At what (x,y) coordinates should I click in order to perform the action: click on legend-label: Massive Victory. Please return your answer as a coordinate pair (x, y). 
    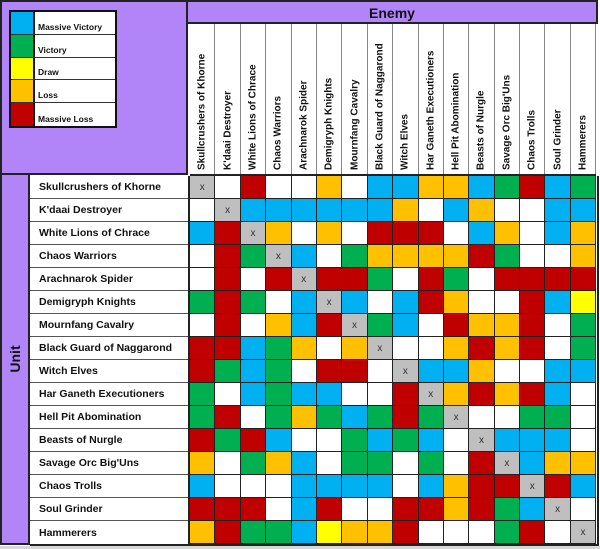
    Looking at the image, I should click on (70, 26).